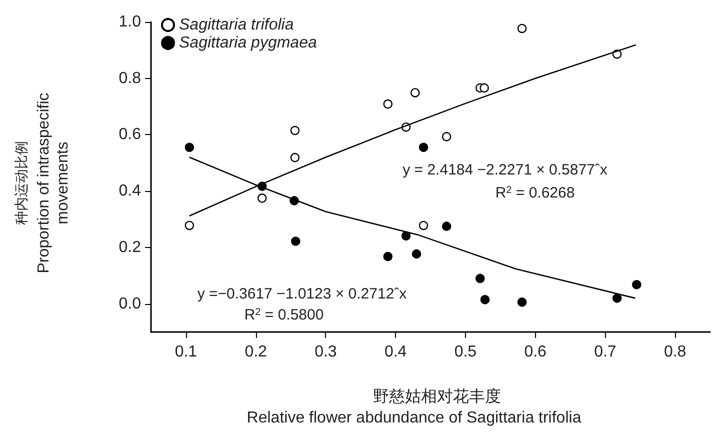 The image size is (720, 435). What do you see at coordinates (256, 352) in the screenshot?
I see `x-tick-label: 0.2` at bounding box center [256, 352].